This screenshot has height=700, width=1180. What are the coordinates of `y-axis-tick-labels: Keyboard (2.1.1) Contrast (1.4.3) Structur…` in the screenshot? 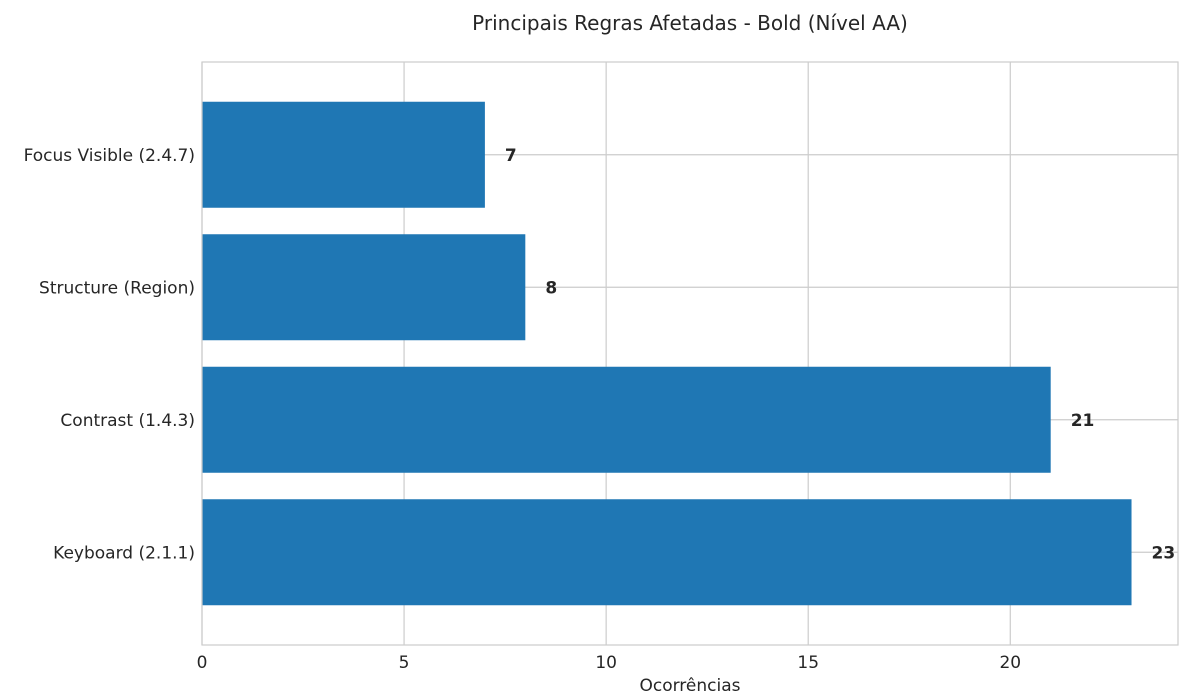 It's located at (109, 355).